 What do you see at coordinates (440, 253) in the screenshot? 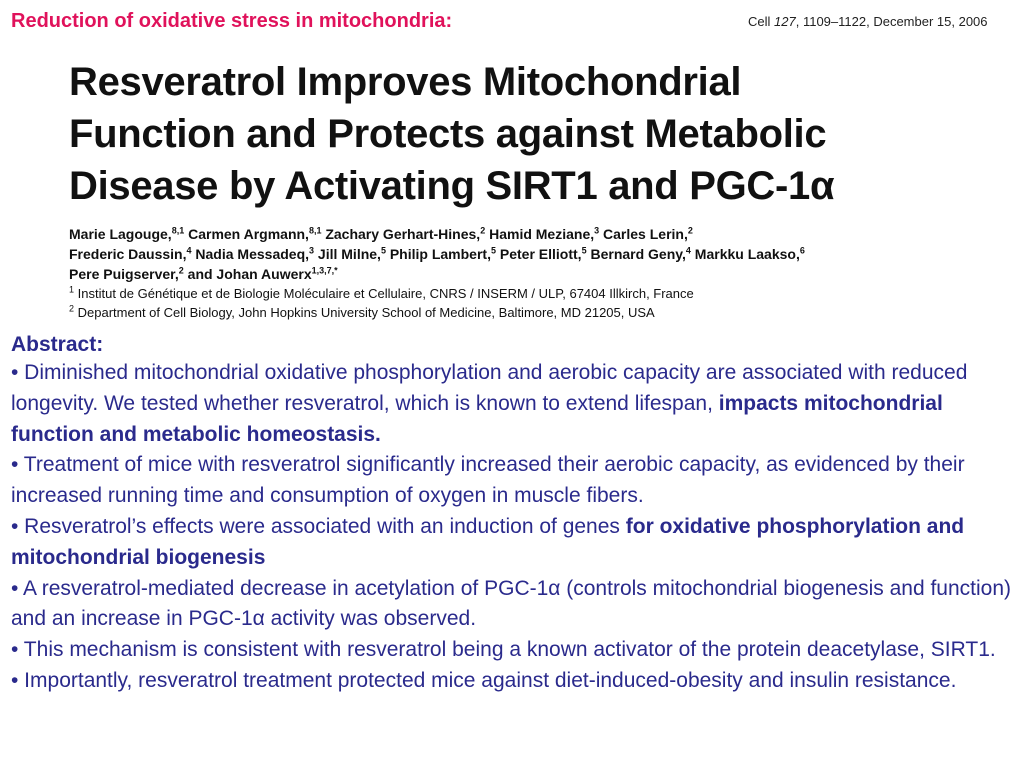
I see `author: Philip Lambert,5` at bounding box center [440, 253].